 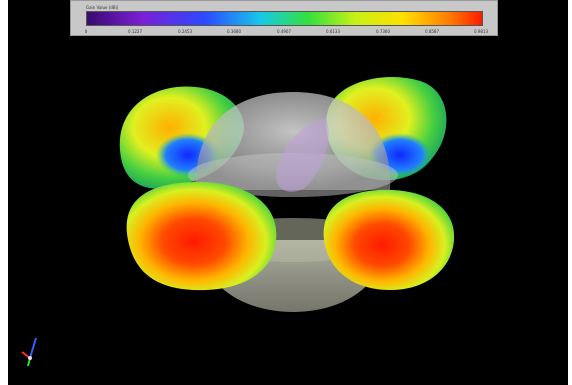 What do you see at coordinates (201, 236) in the screenshot?
I see `front-left-lobe` at bounding box center [201, 236].